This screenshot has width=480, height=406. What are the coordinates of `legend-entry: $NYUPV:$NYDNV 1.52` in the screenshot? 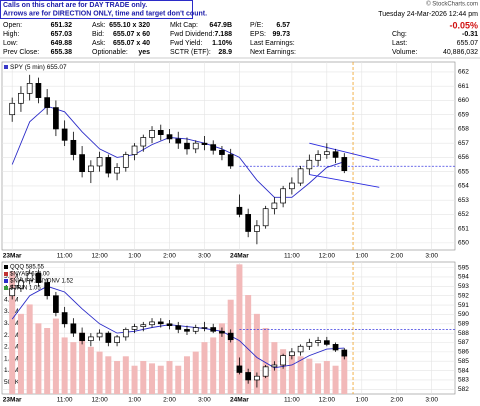 It's located at (42, 282).